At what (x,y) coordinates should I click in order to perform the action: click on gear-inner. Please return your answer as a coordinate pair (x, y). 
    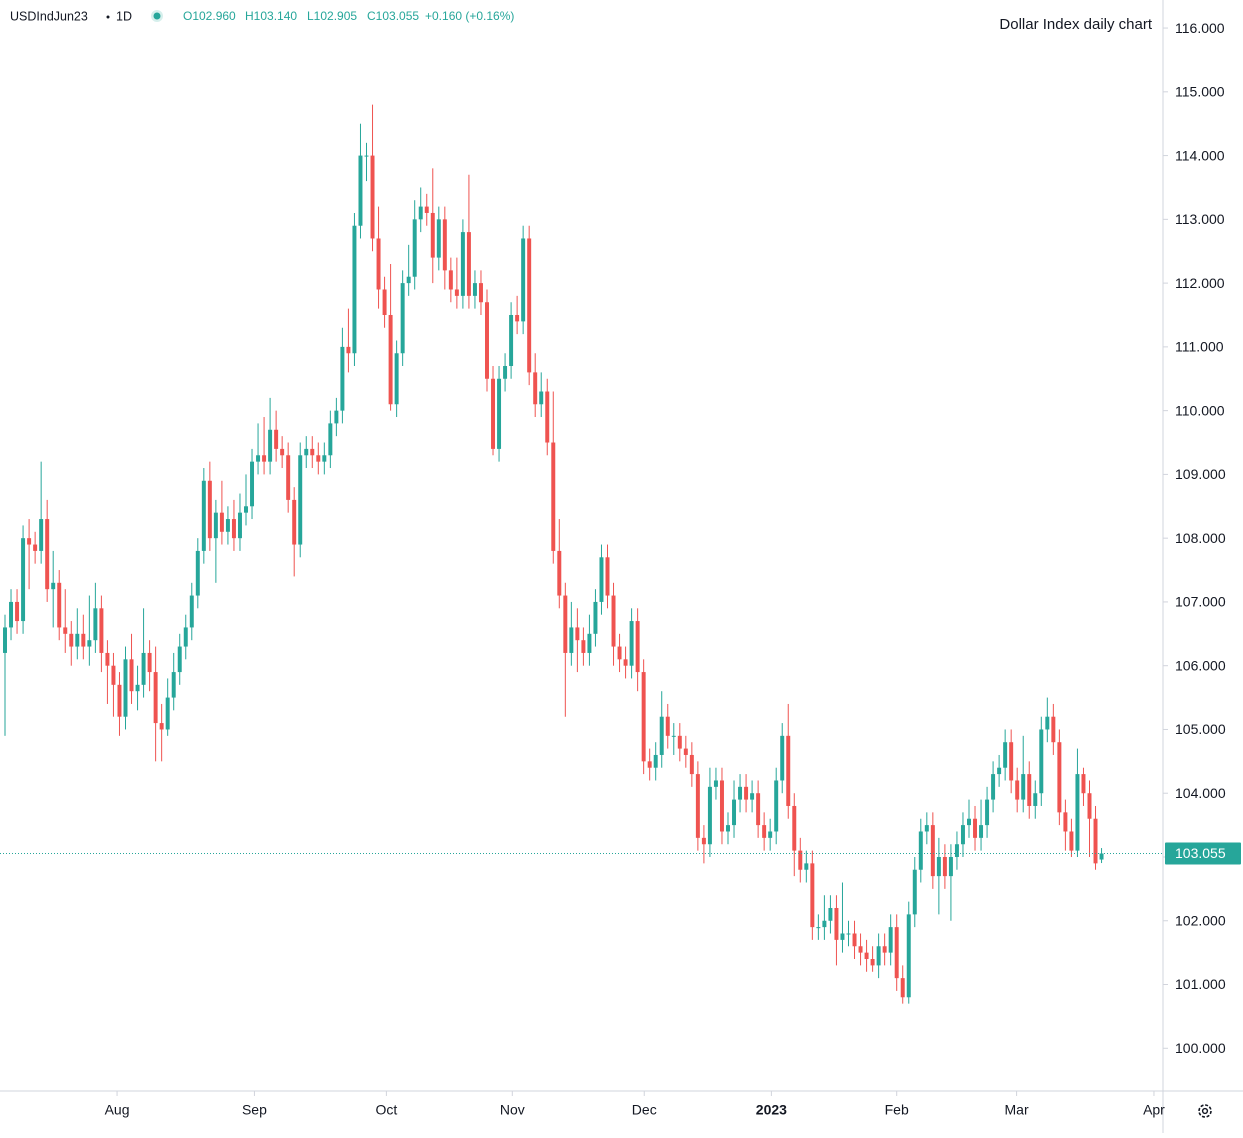
    Looking at the image, I should click on (1205, 1111).